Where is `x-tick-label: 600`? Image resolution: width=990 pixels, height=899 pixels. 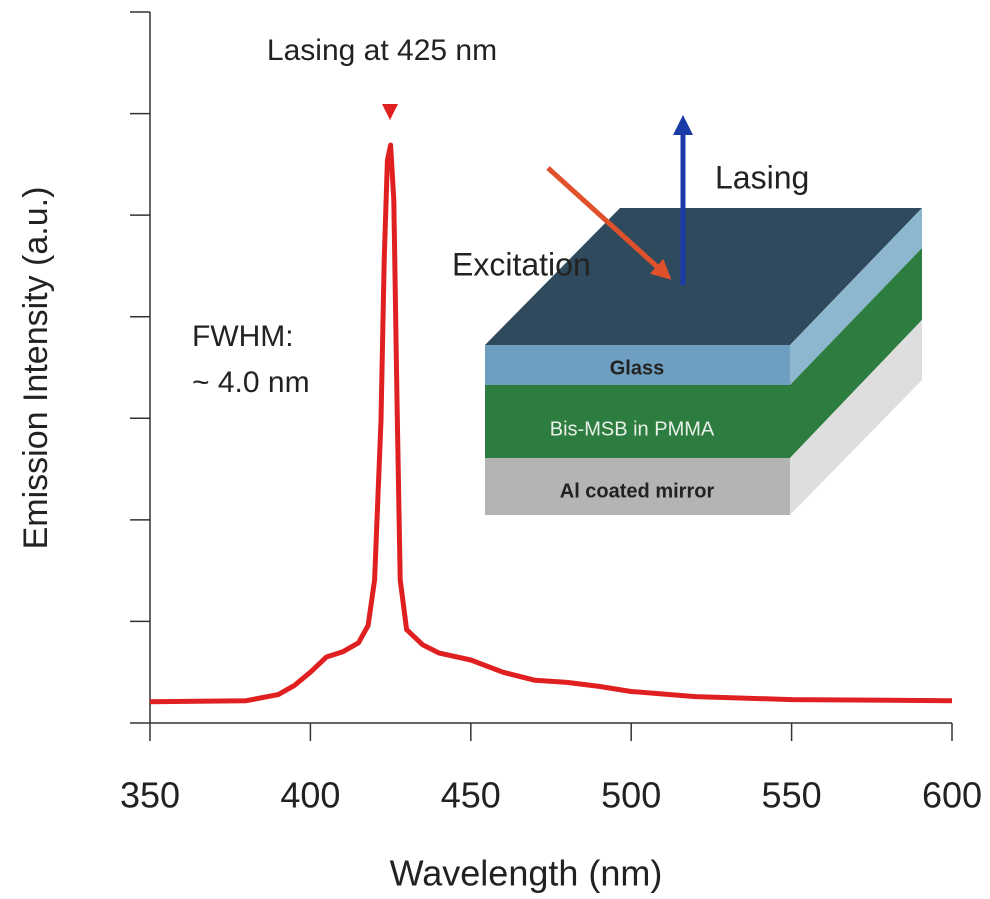
x-tick-label: 600 is located at coordinates (952, 795).